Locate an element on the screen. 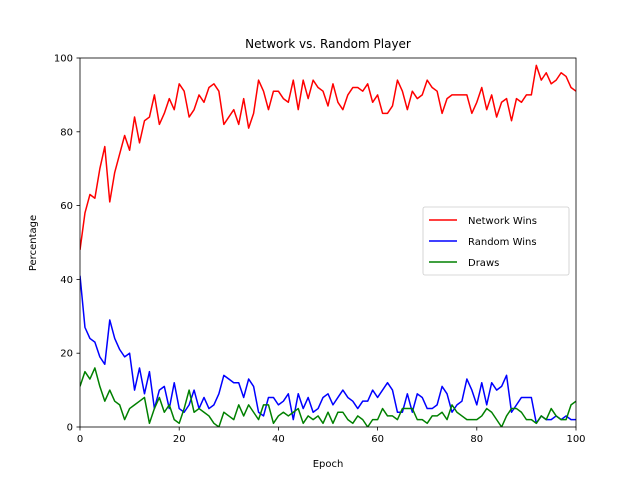  x-tick-label: 100 is located at coordinates (575, 439).